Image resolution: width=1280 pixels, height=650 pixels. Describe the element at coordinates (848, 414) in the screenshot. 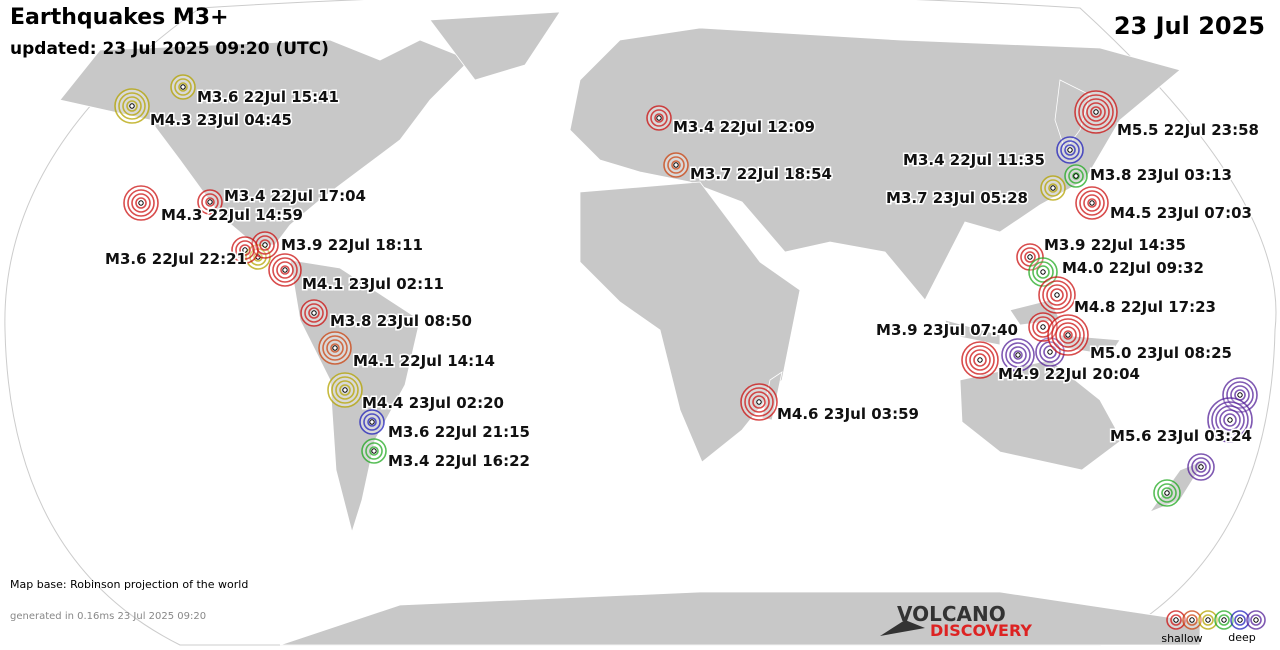

I see `quake-label: M4.6 23Jul 03:59` at that location.